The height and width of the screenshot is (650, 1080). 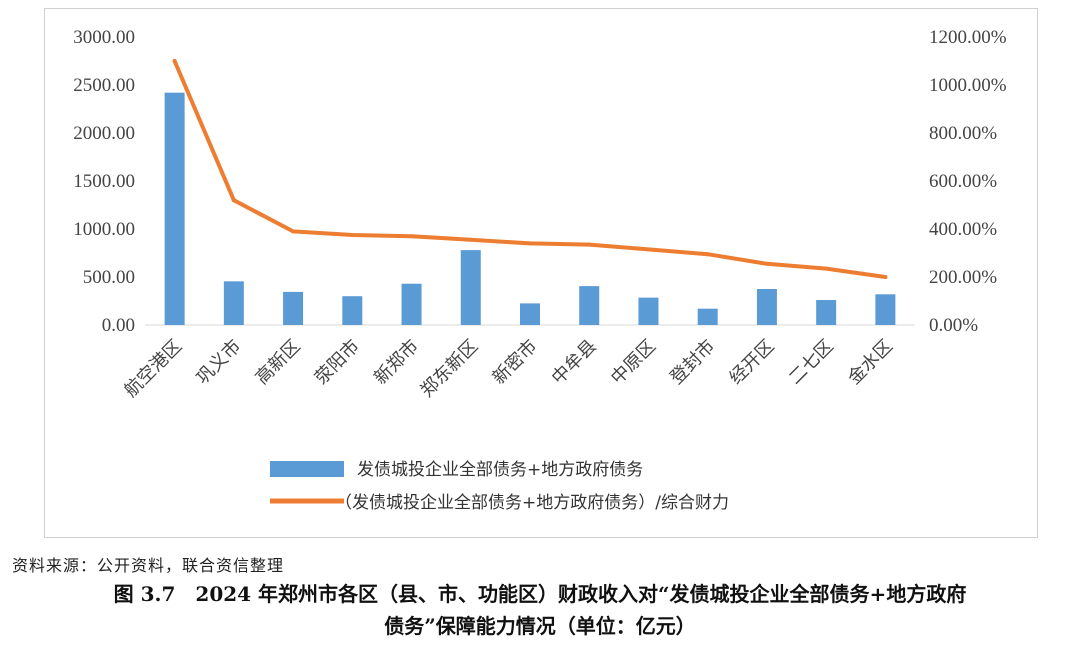 I want to click on x-tick-label: 郑东新区, so click(x=450, y=369).